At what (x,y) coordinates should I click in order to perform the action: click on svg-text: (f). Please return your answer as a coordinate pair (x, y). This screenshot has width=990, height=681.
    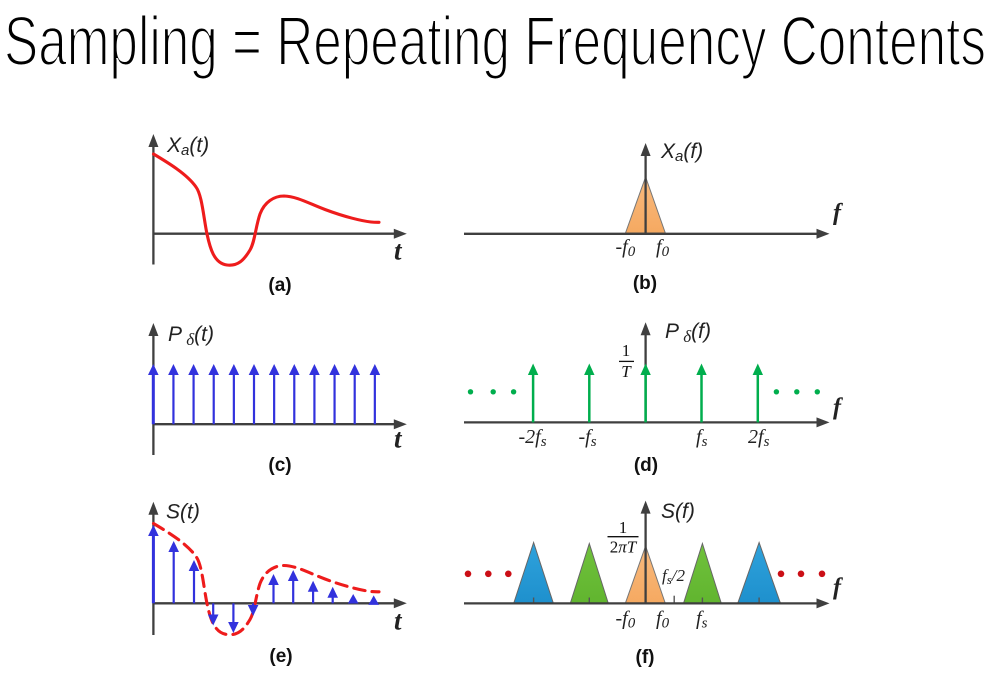
    Looking at the image, I should click on (645, 657).